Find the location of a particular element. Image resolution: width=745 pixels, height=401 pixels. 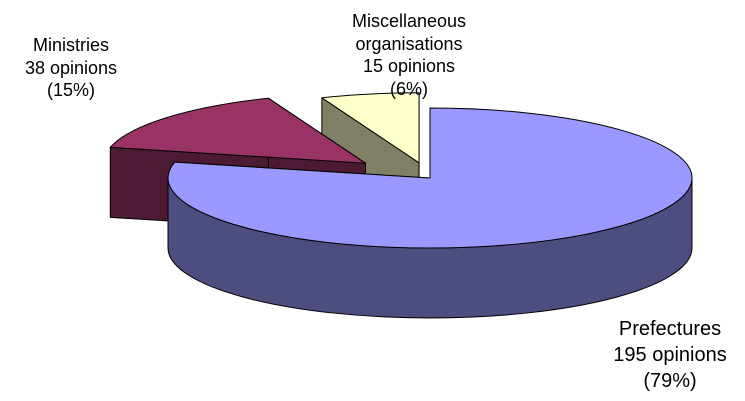

label-ministries-percent: (15%) is located at coordinates (70, 90).